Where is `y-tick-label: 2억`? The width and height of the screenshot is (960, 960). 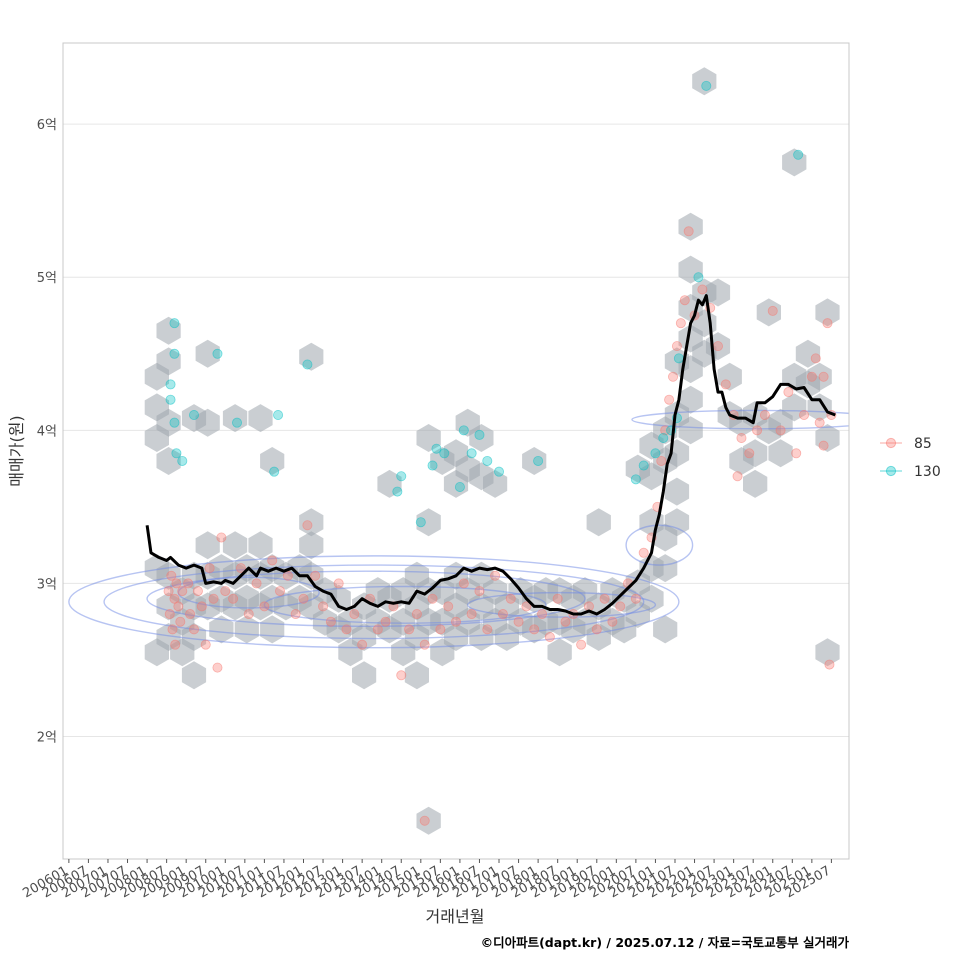 y-tick-label: 2억 is located at coordinates (47, 738).